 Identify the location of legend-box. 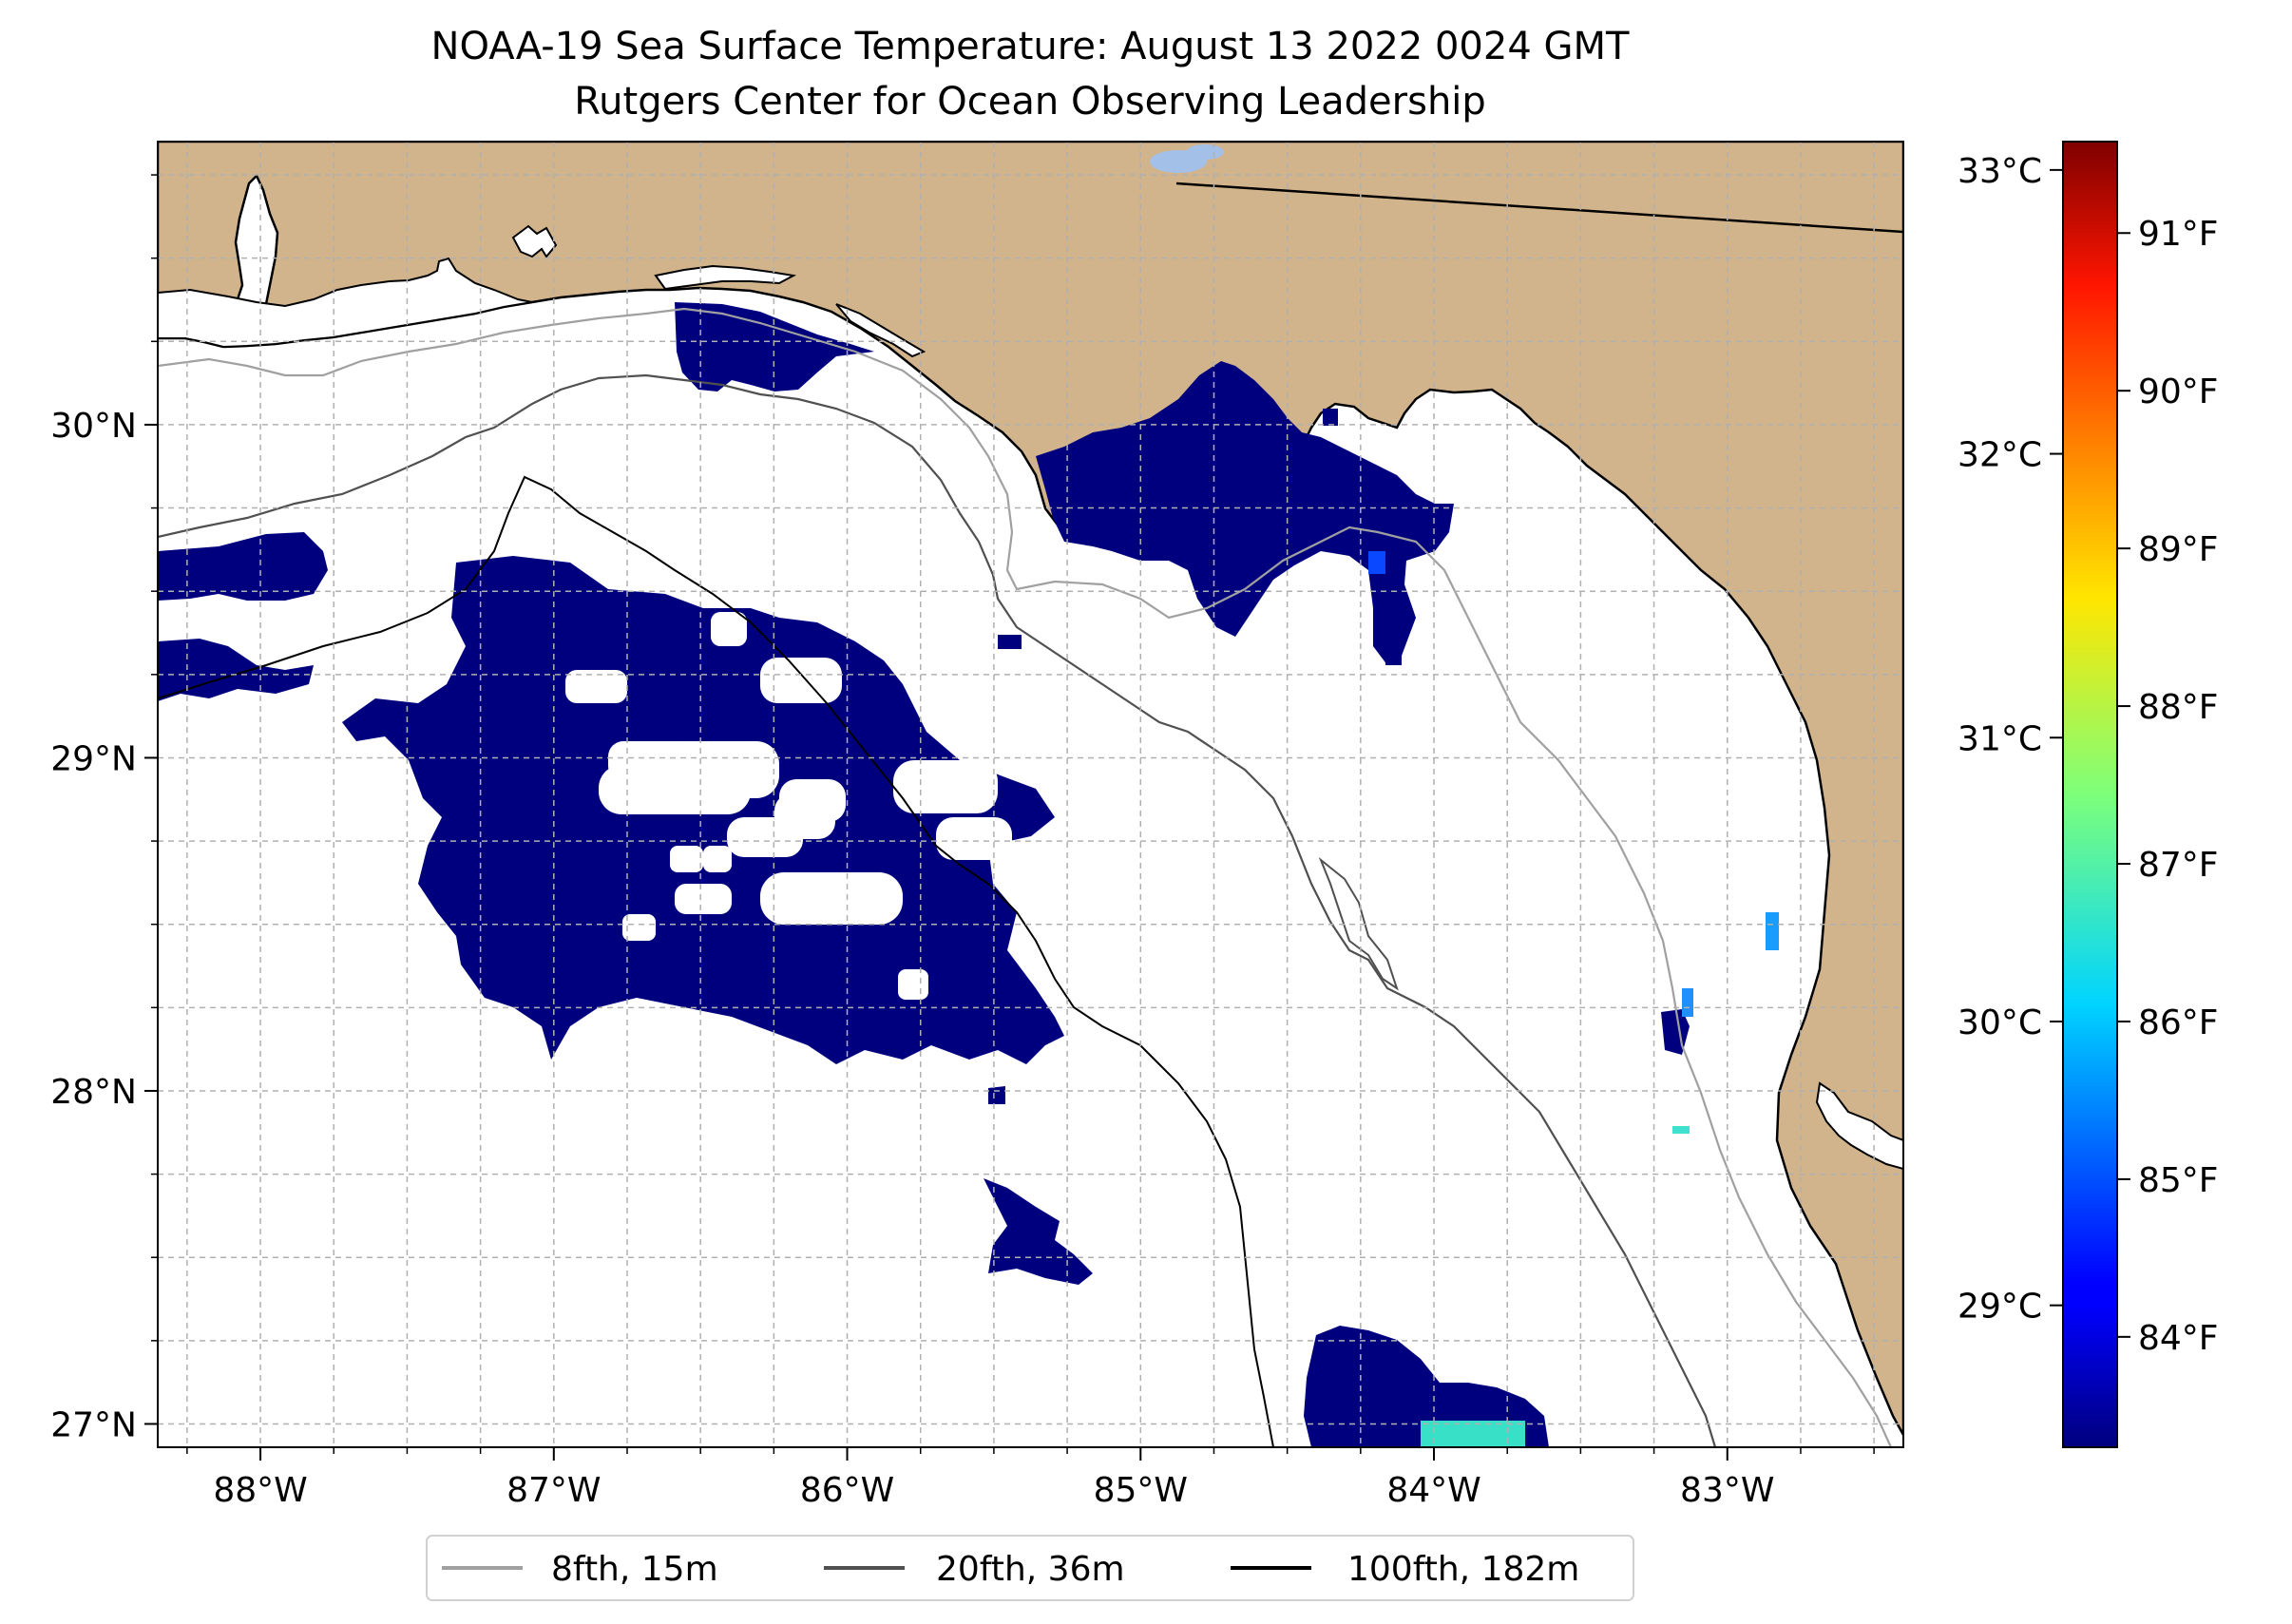
(1030, 1568).